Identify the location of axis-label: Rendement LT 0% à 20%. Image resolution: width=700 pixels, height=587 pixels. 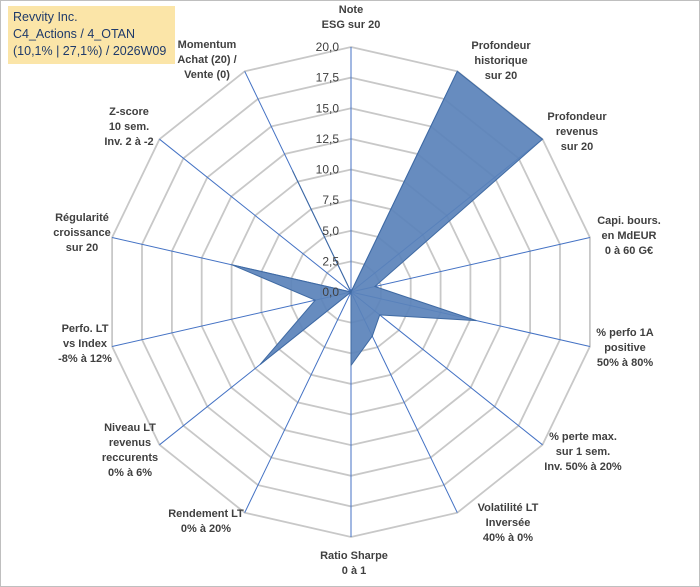
(206, 521).